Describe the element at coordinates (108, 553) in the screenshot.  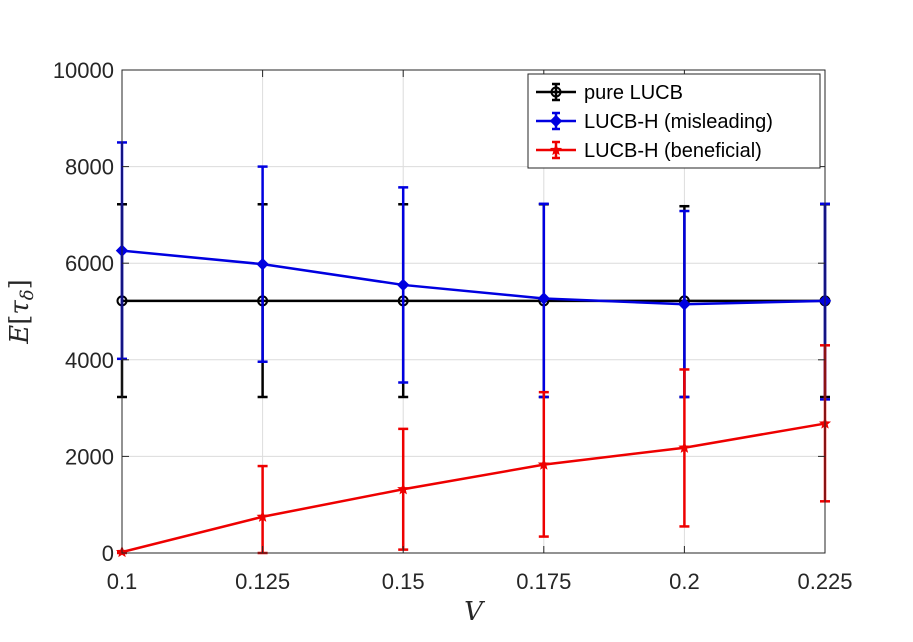
I see `y-tick-label-0: 0` at that location.